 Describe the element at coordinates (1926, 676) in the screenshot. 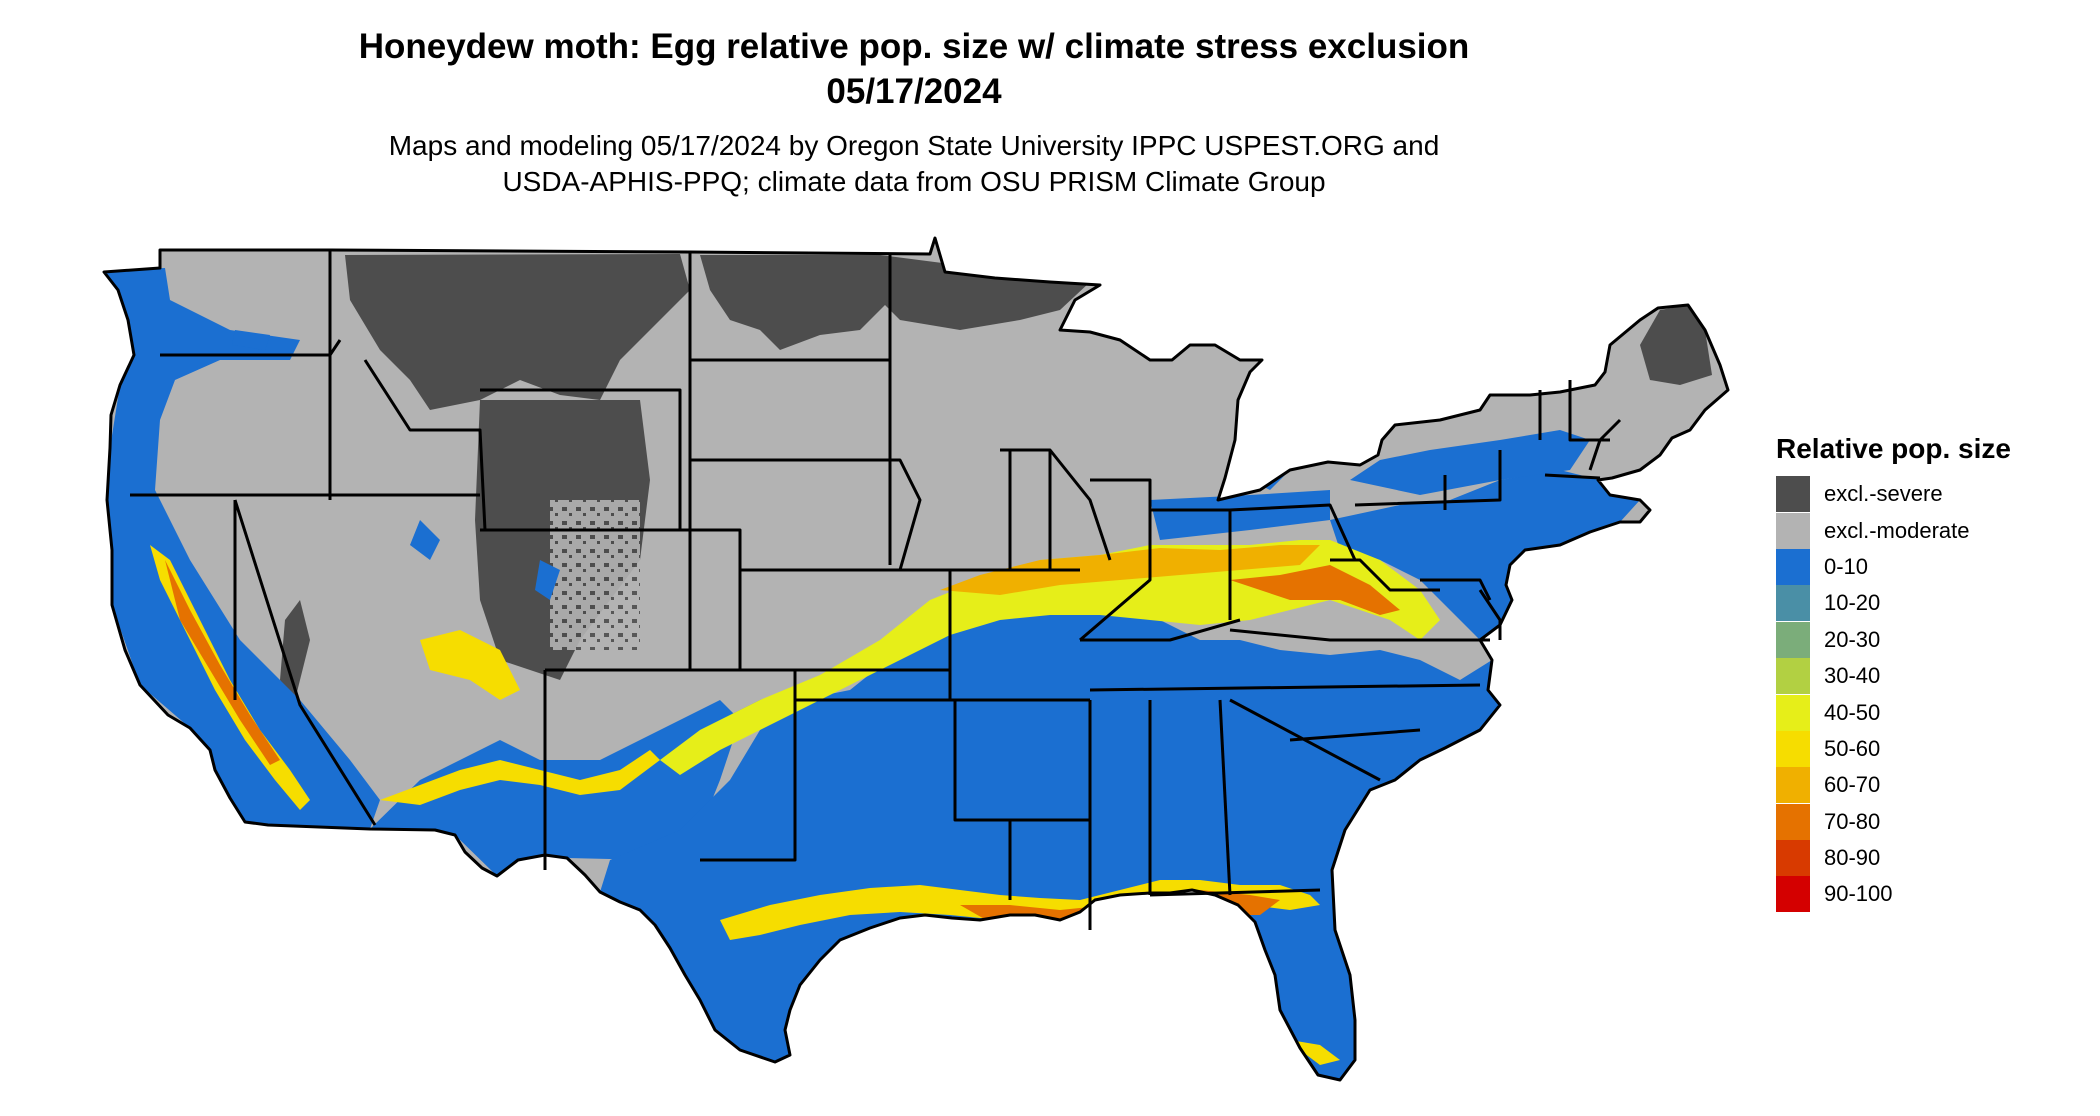

I see `legend-item: 30-40` at that location.